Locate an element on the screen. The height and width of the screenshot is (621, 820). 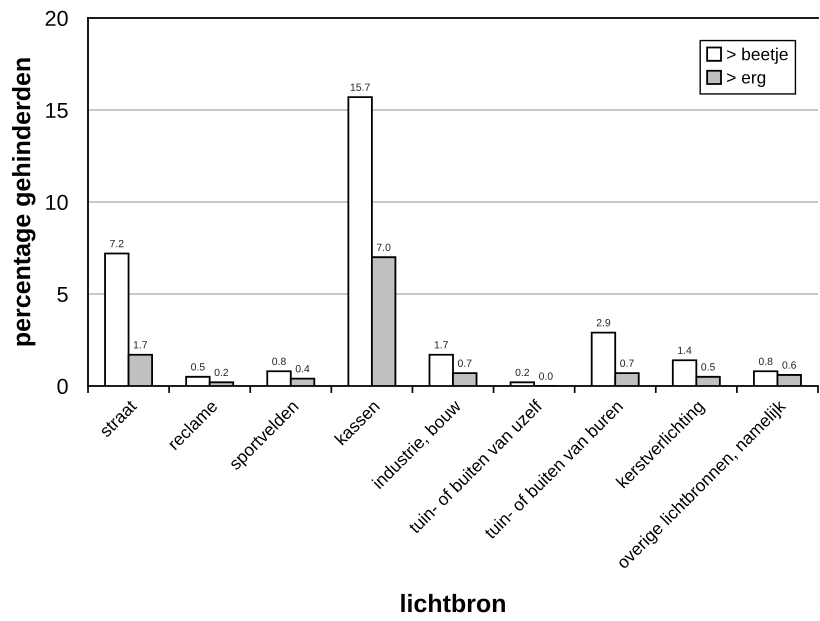
y-tick-label: 5 is located at coordinates (62, 294).